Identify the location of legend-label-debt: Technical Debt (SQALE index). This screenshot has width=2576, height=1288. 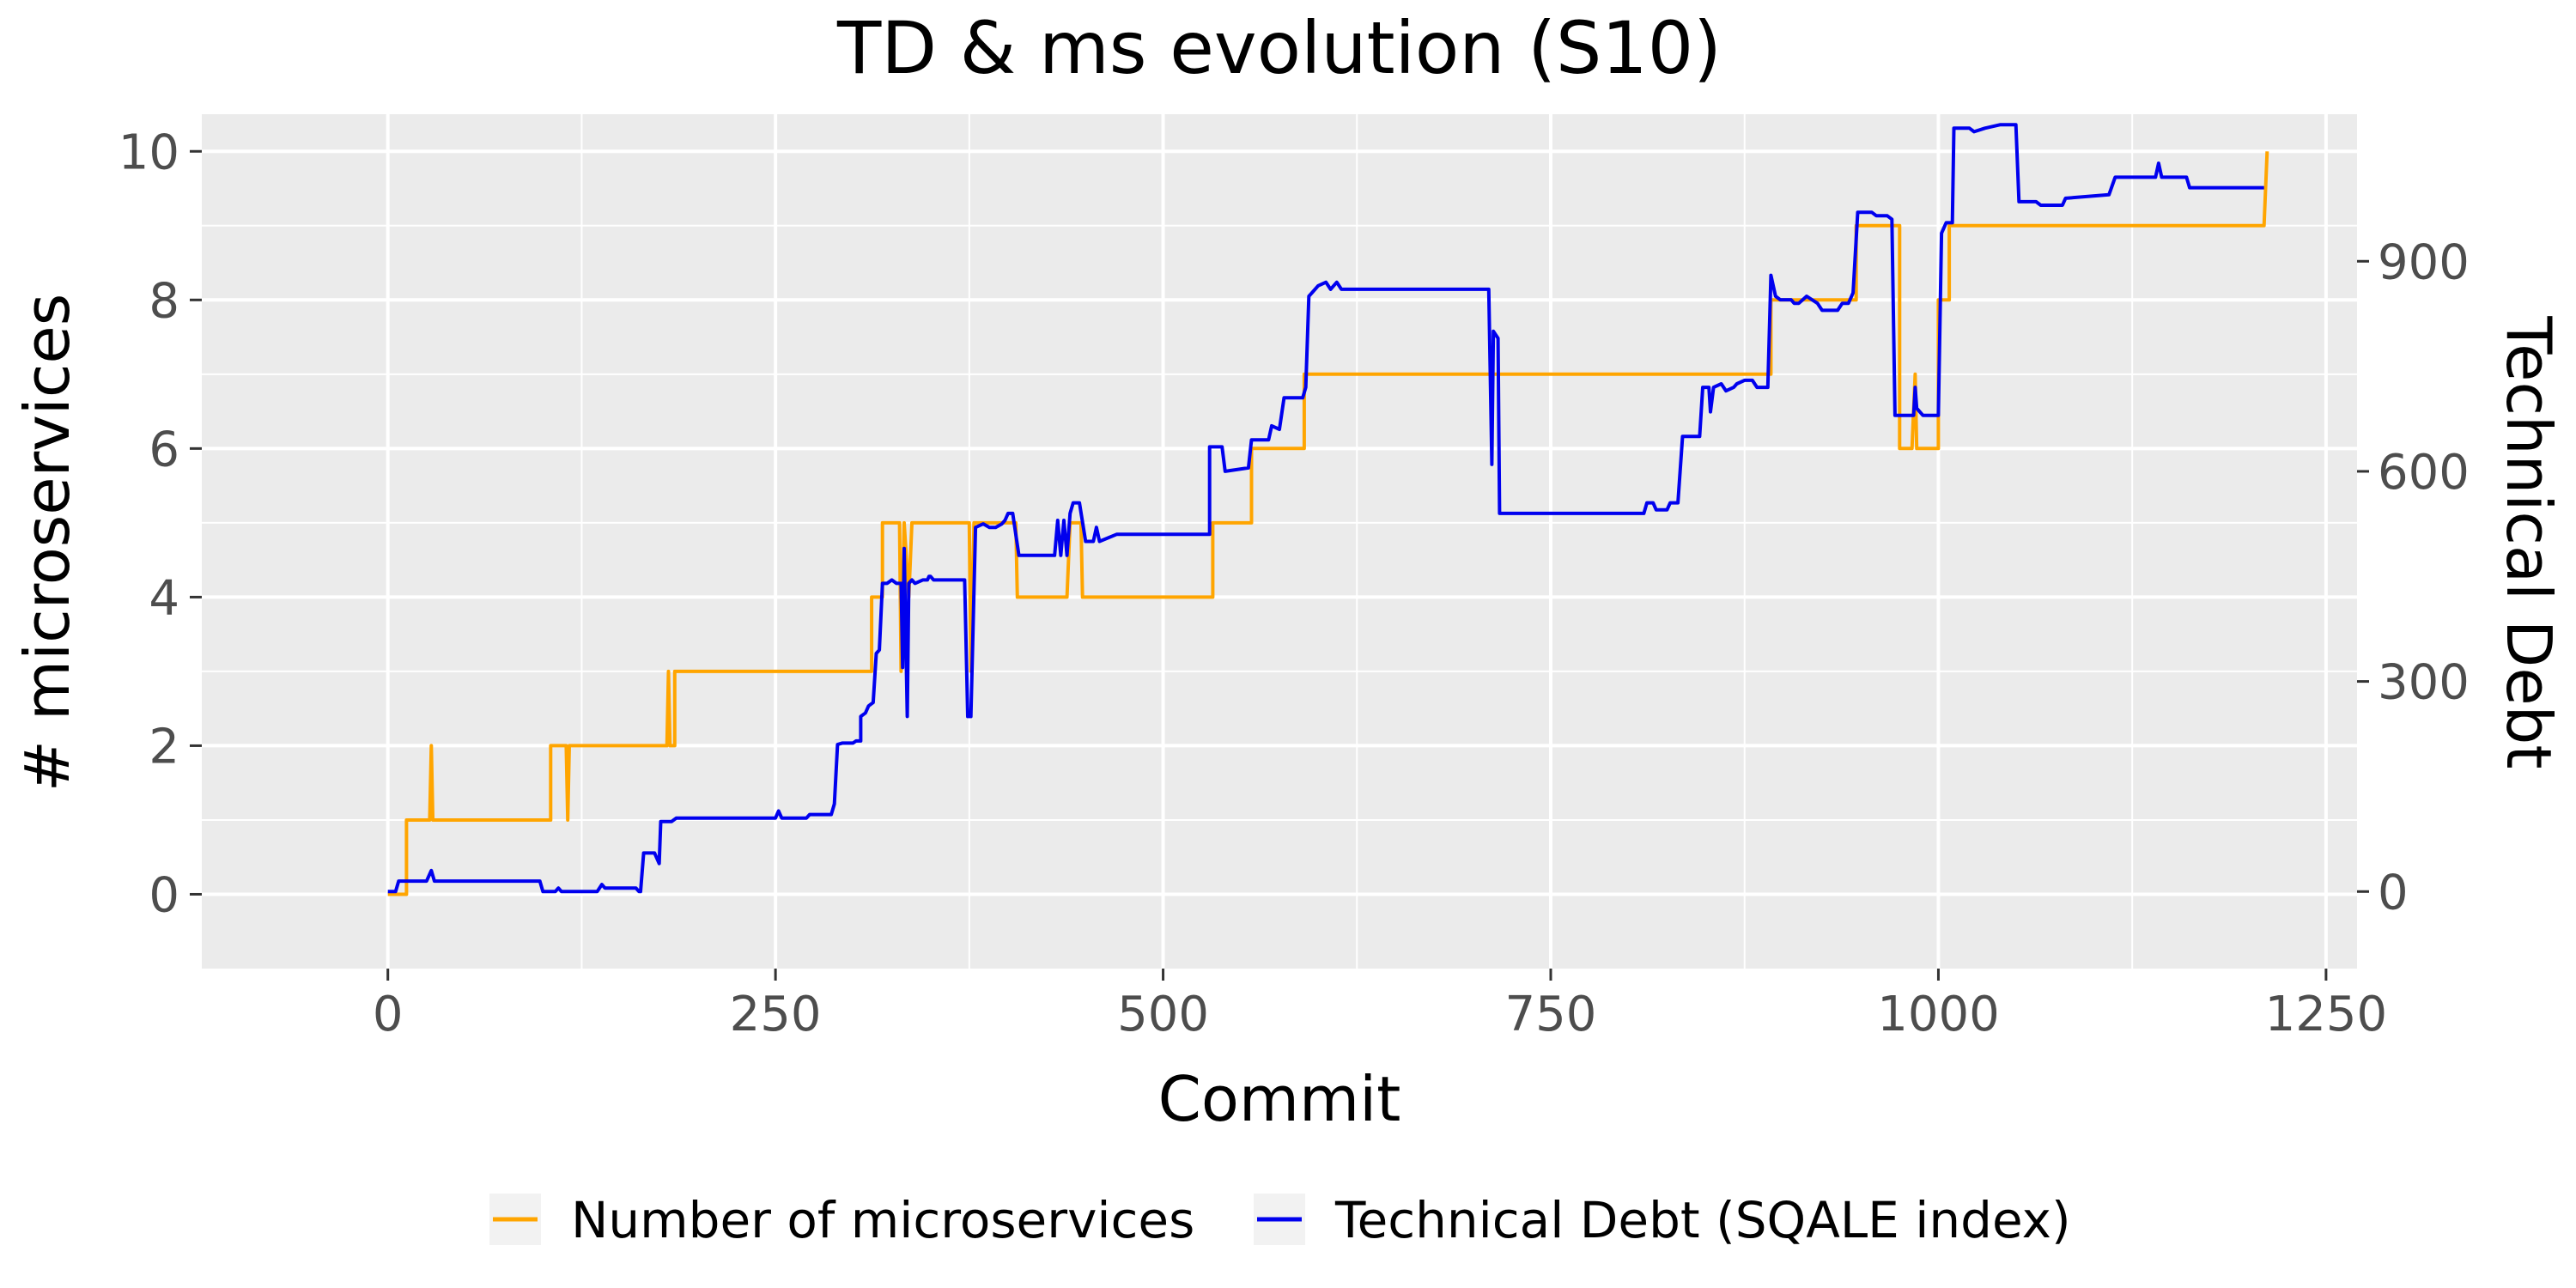
(1703, 1220).